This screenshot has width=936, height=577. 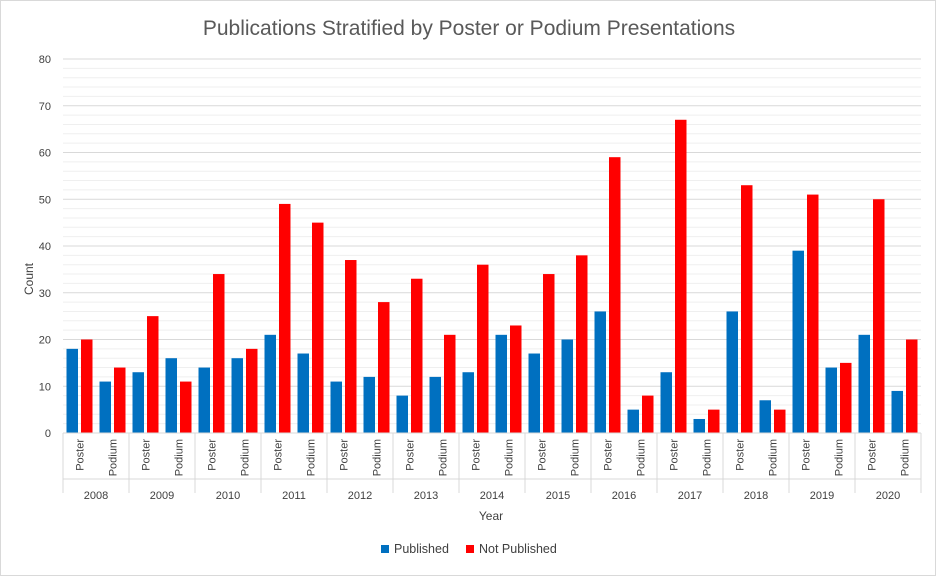 What do you see at coordinates (171, 395) in the screenshot?
I see `bar-published-2009-podium` at bounding box center [171, 395].